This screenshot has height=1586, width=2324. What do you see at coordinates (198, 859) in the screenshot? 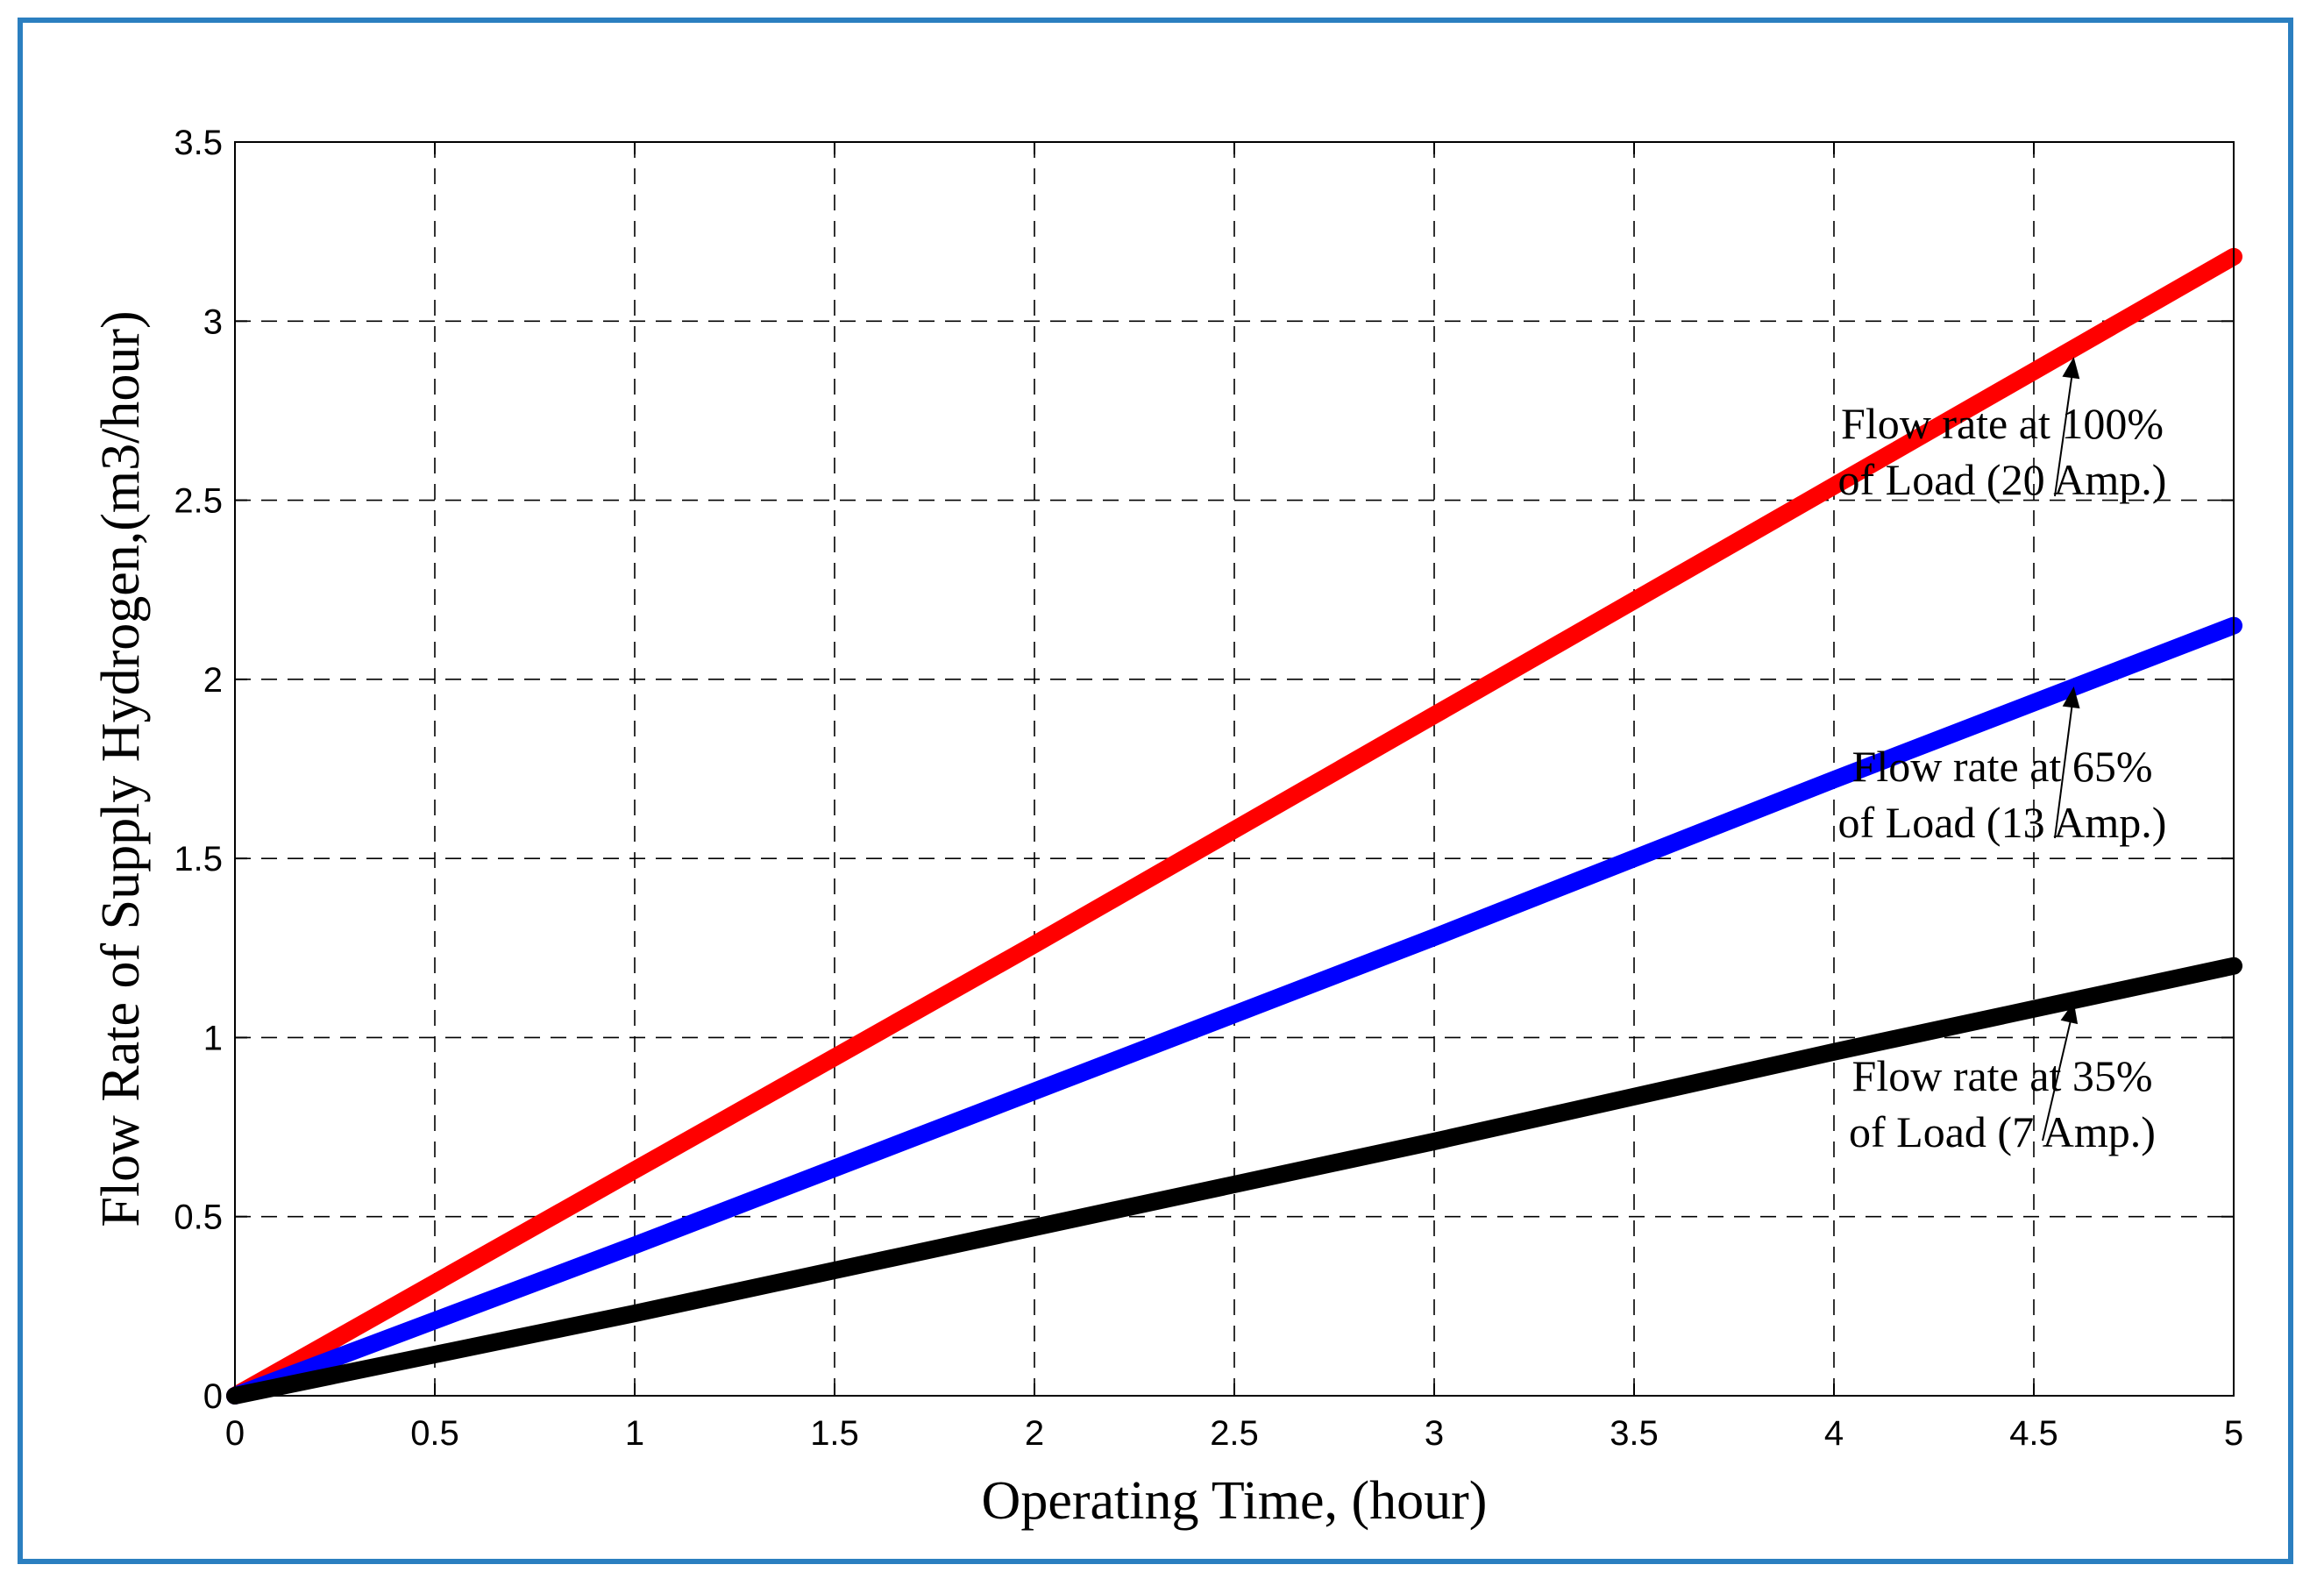
I see `y-tick-label: 1.5` at bounding box center [198, 859].